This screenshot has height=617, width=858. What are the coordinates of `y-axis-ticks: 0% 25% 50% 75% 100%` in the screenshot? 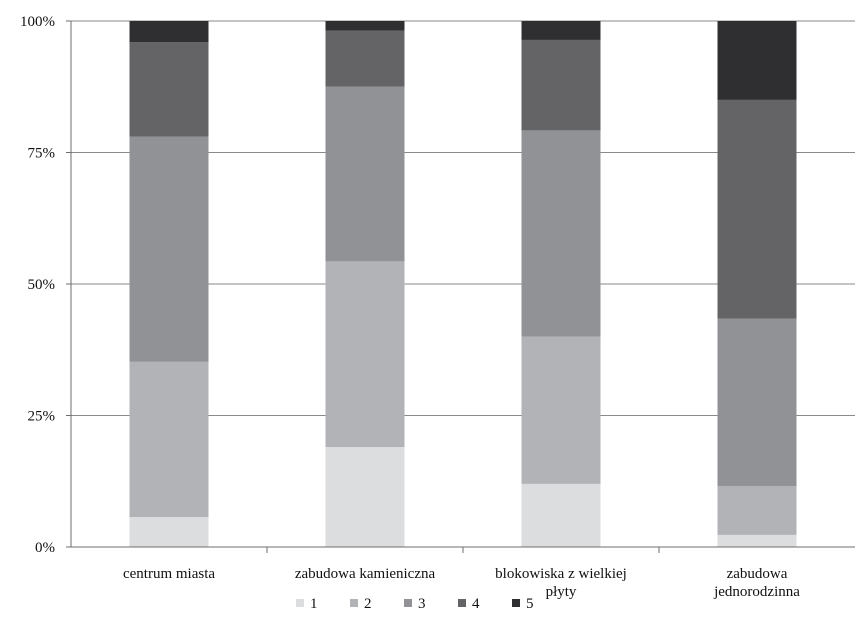 It's located at (45, 285).